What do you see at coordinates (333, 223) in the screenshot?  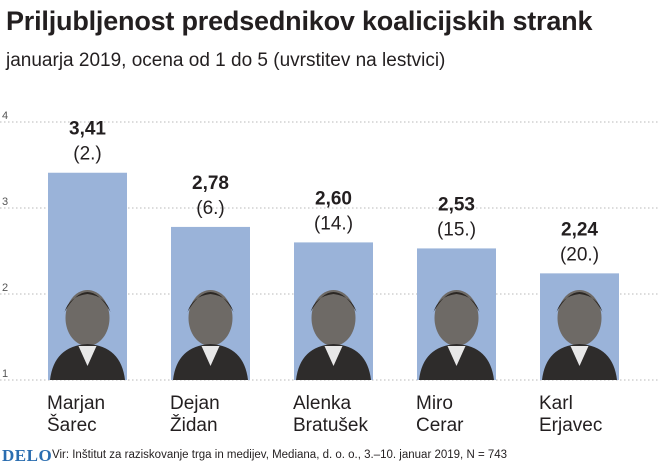 I see `rank-label: (14.)` at bounding box center [333, 223].